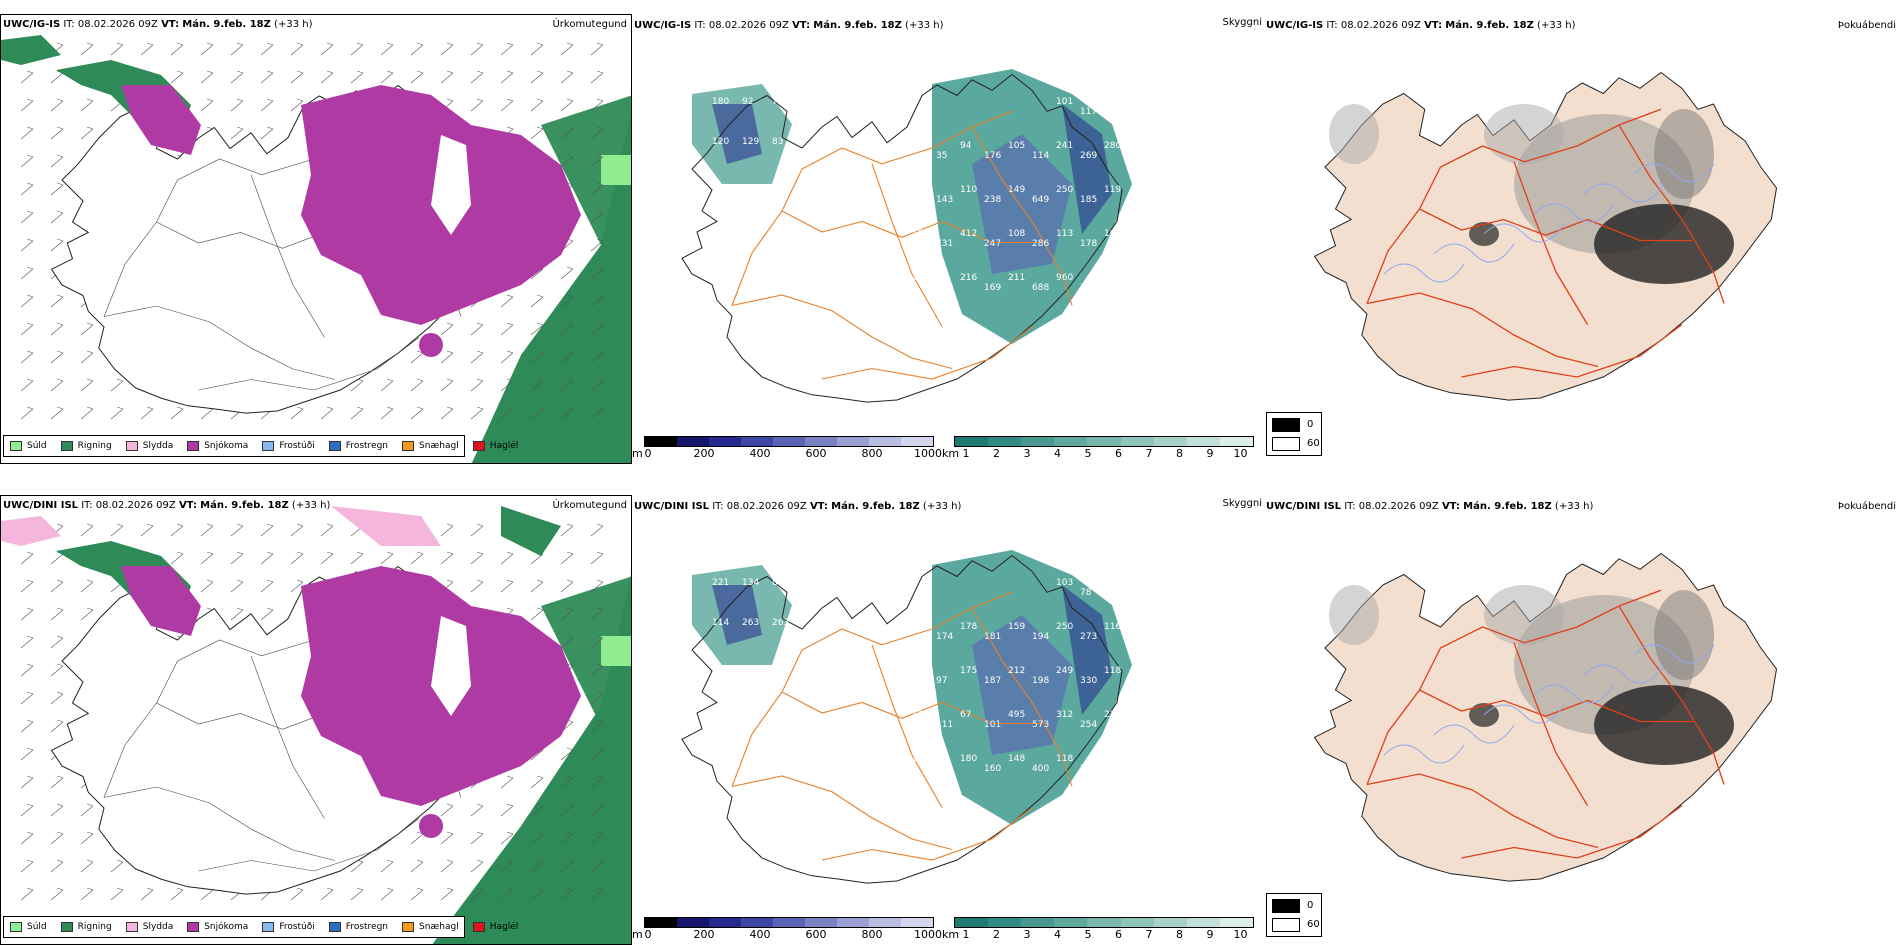 The image size is (1900, 950). Describe the element at coordinates (226, 446) in the screenshot. I see `legend-label: Snjókoma` at that location.